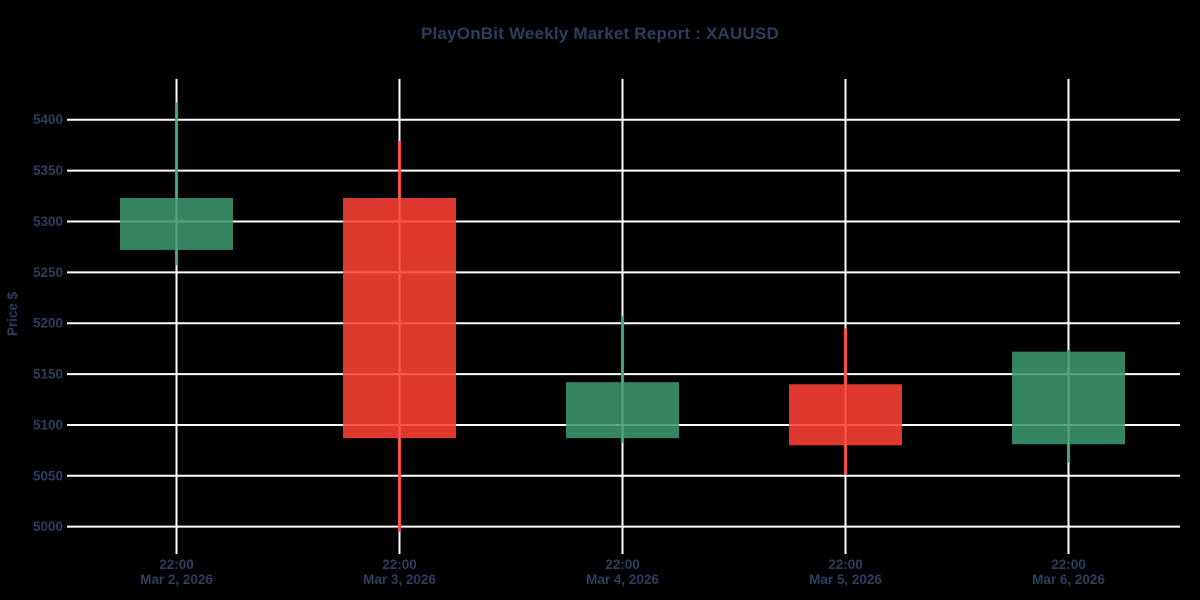 The height and width of the screenshot is (600, 1200). Describe the element at coordinates (1068, 564) in the screenshot. I see `x-tick-time-mar-6-2026: 22:00` at that location.